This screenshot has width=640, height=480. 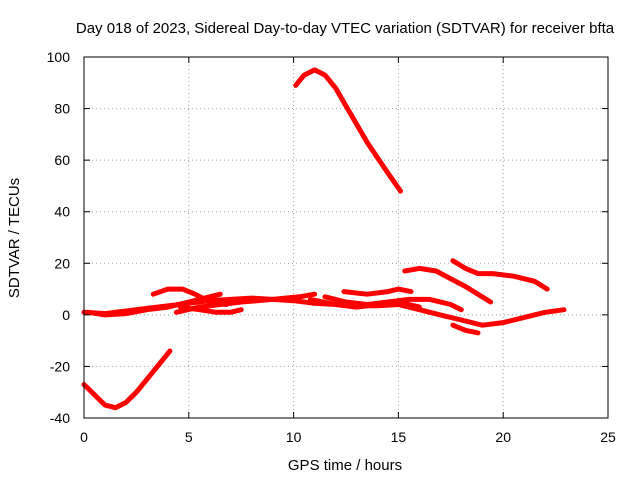 What do you see at coordinates (62, 160) in the screenshot?
I see `y-tick-label: 60` at bounding box center [62, 160].